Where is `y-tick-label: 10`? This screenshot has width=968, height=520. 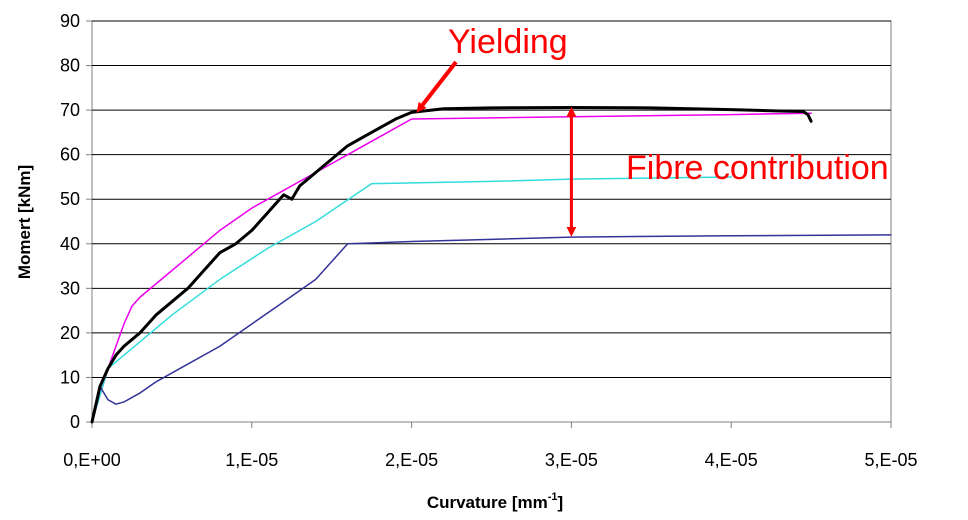 y-tick-label: 10 is located at coordinates (70, 377).